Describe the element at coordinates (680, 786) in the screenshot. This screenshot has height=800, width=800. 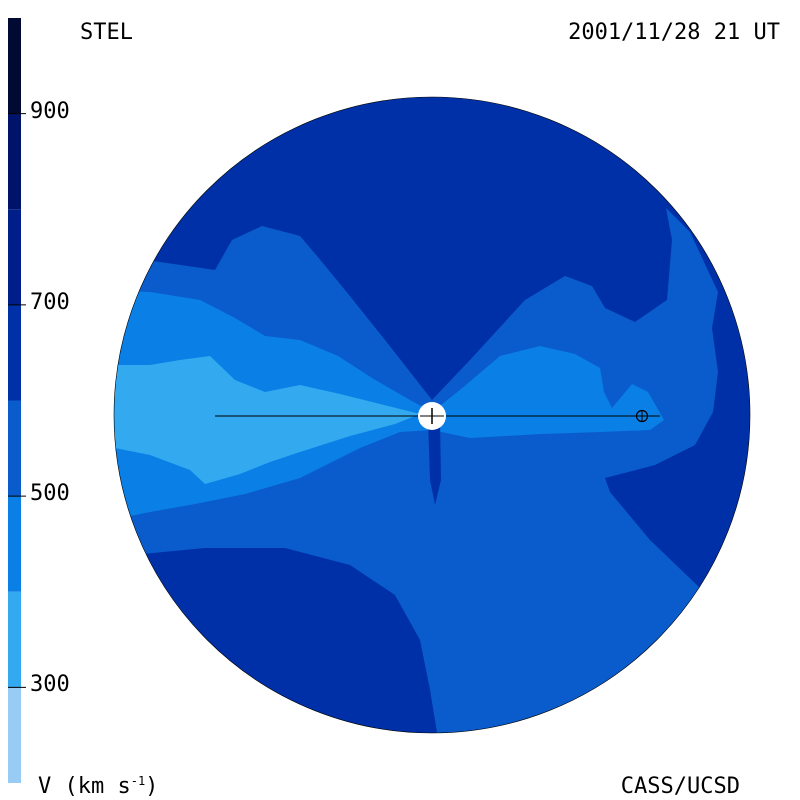
I see `credit-label: CASS/UCSD` at that location.